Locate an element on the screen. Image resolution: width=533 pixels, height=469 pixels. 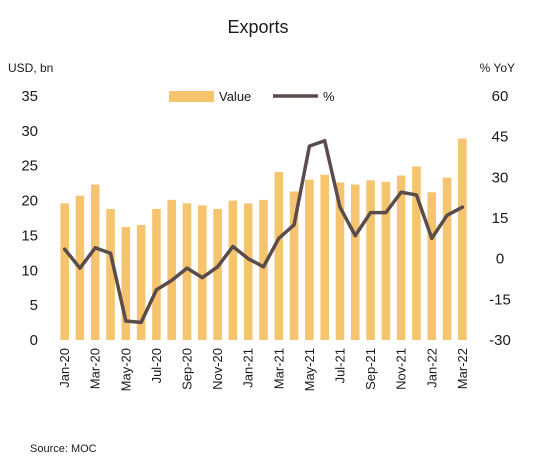
legend: Value % is located at coordinates (252, 96).